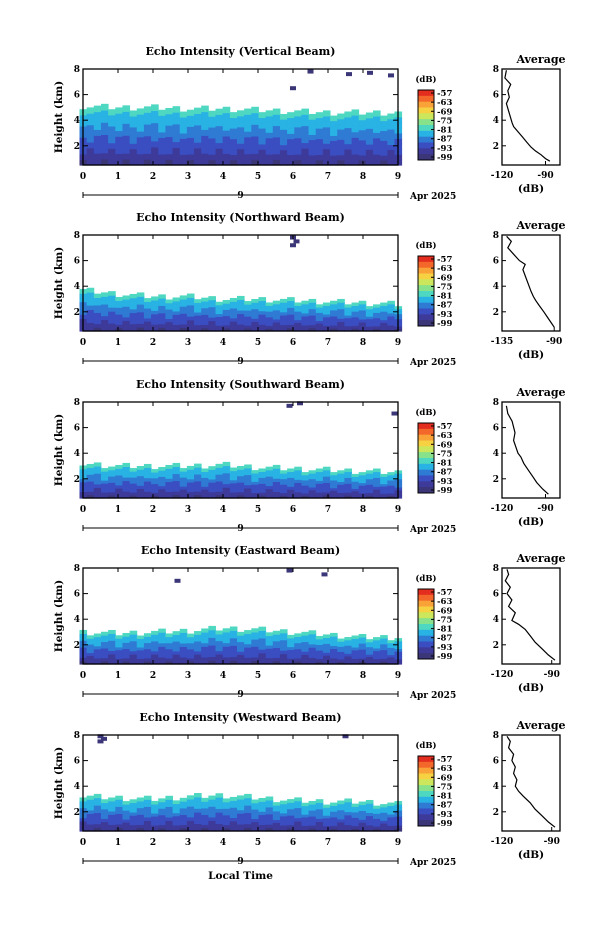 The height and width of the screenshot is (929, 610). I want to click on colorbar-tick-label: -81, so click(444, 797).